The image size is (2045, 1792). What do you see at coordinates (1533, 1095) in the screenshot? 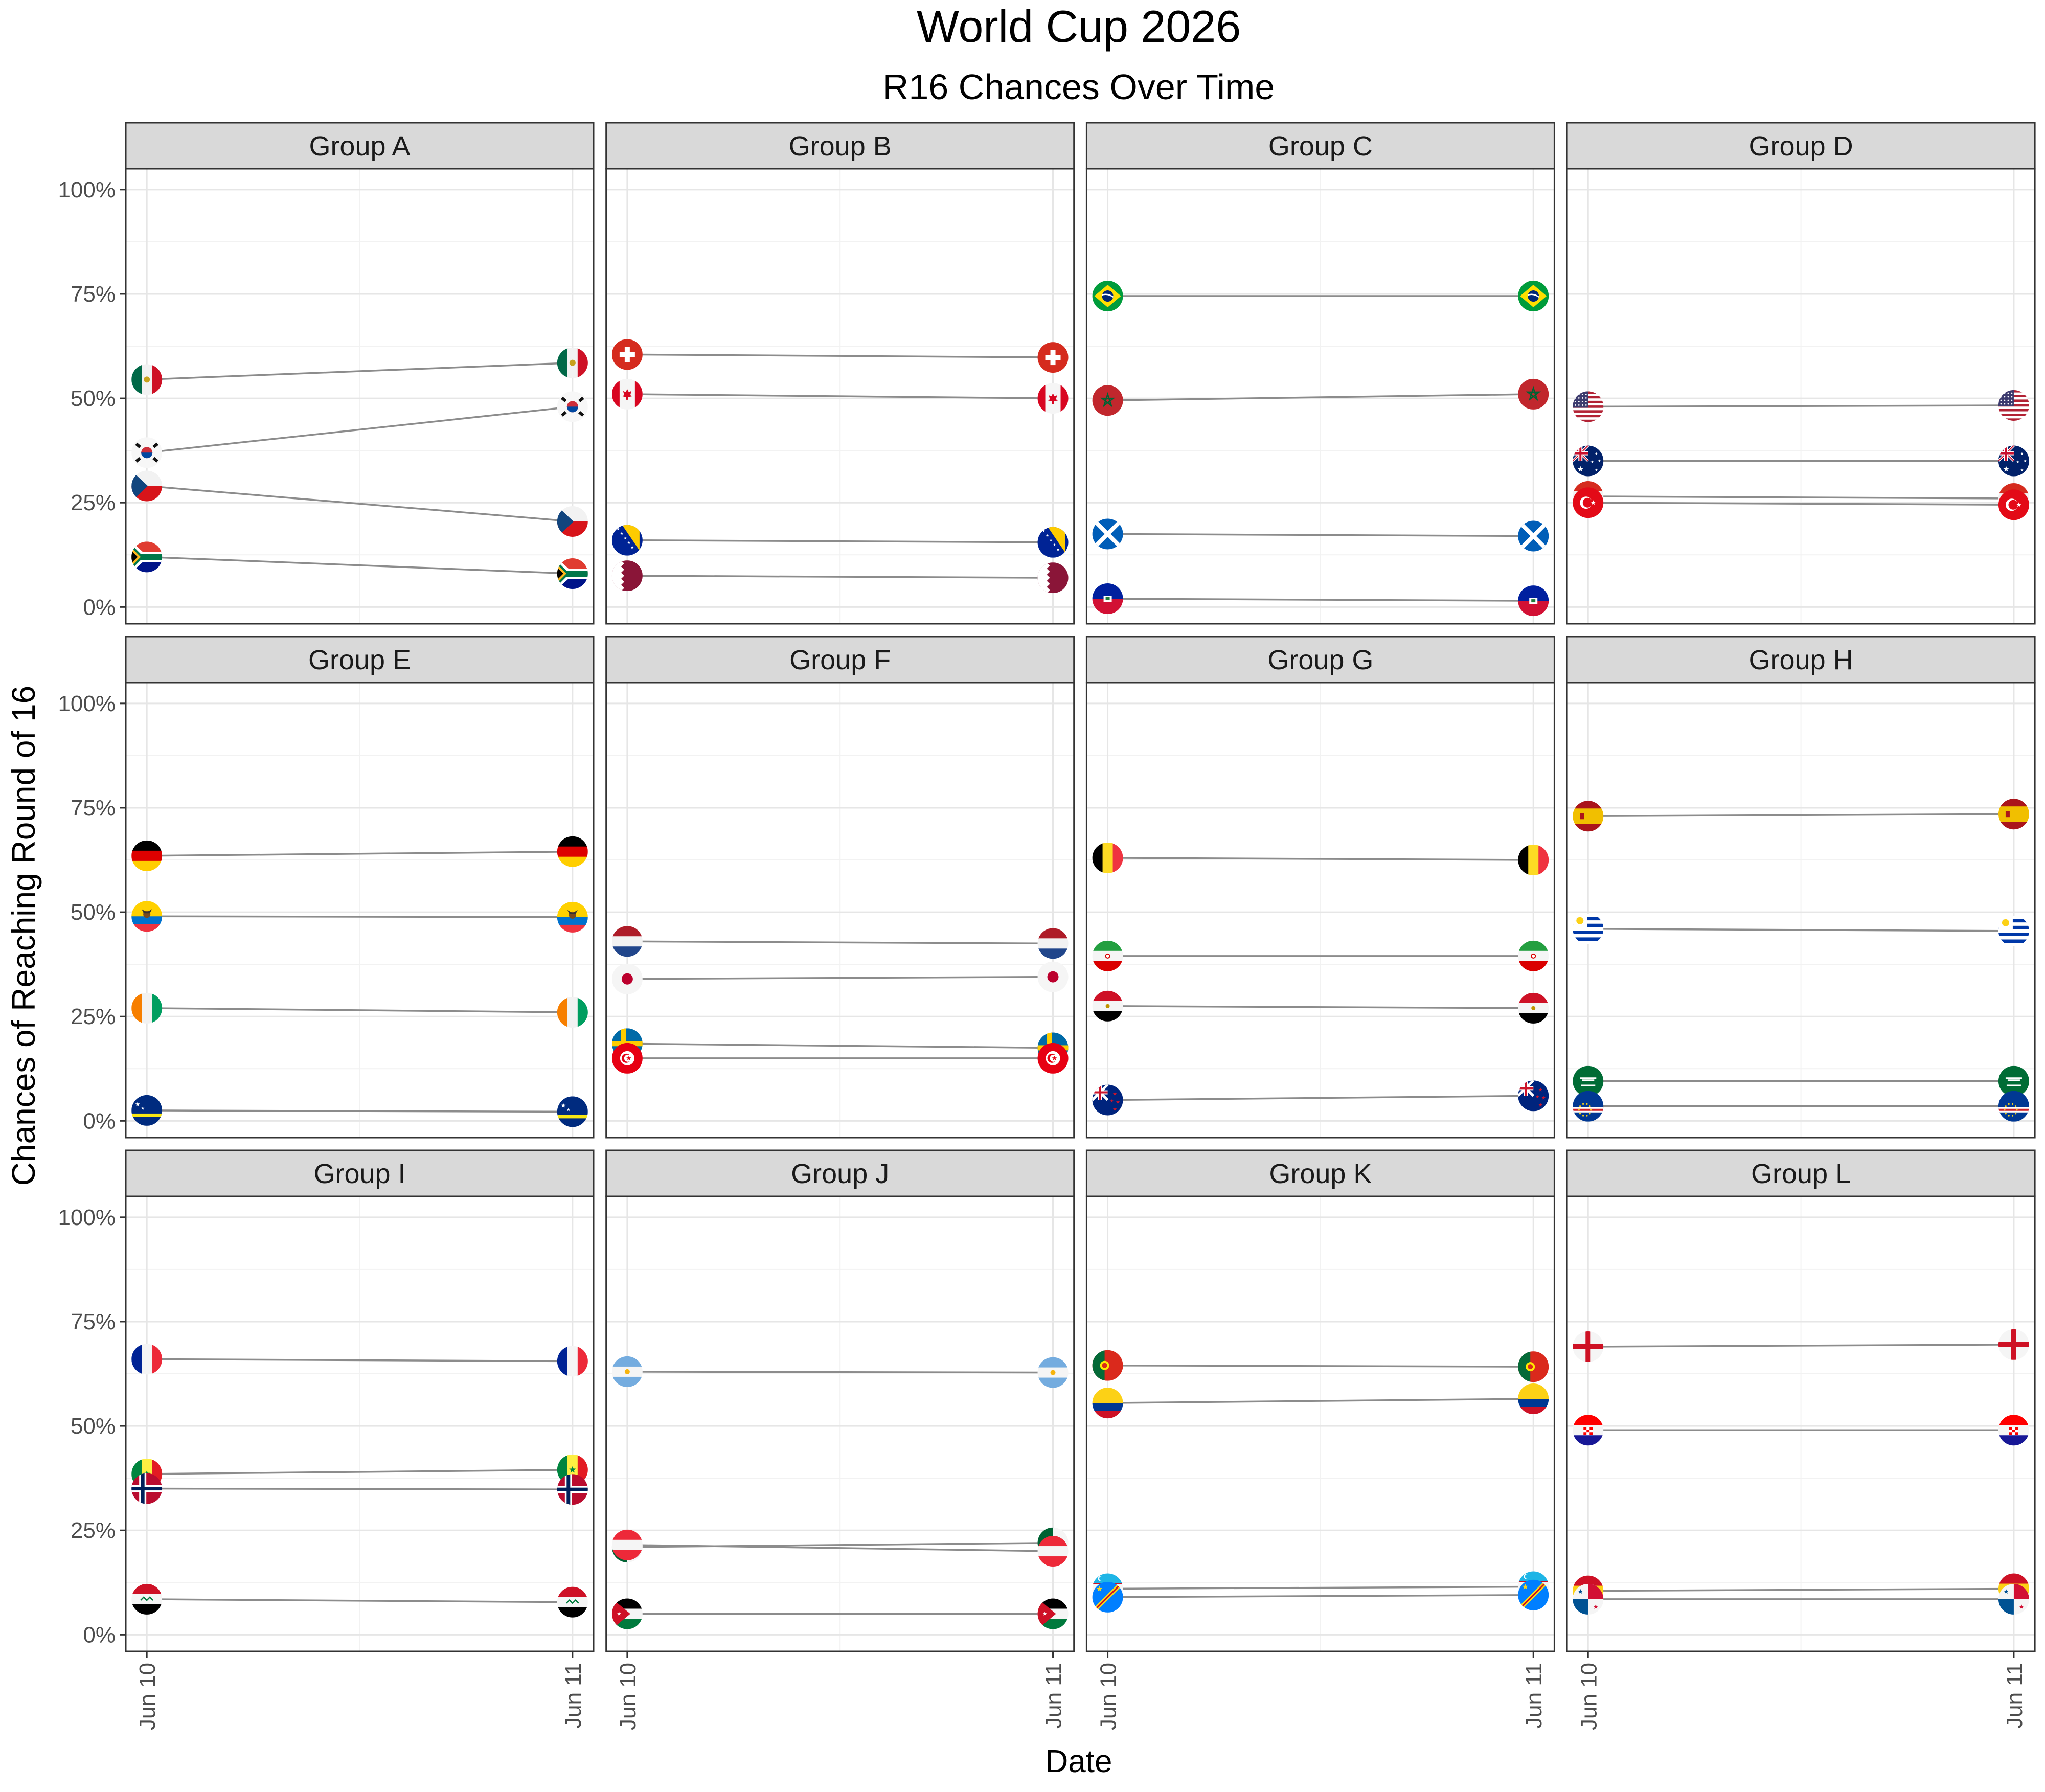
I see `new-zealand-flag-icon` at bounding box center [1533, 1095].